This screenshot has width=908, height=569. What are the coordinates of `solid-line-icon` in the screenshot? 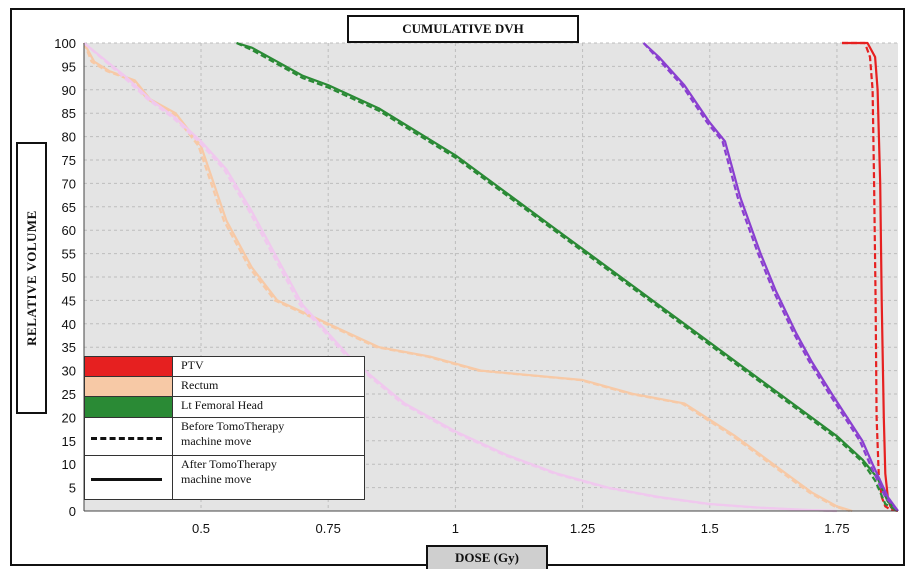 It's located at (126, 479).